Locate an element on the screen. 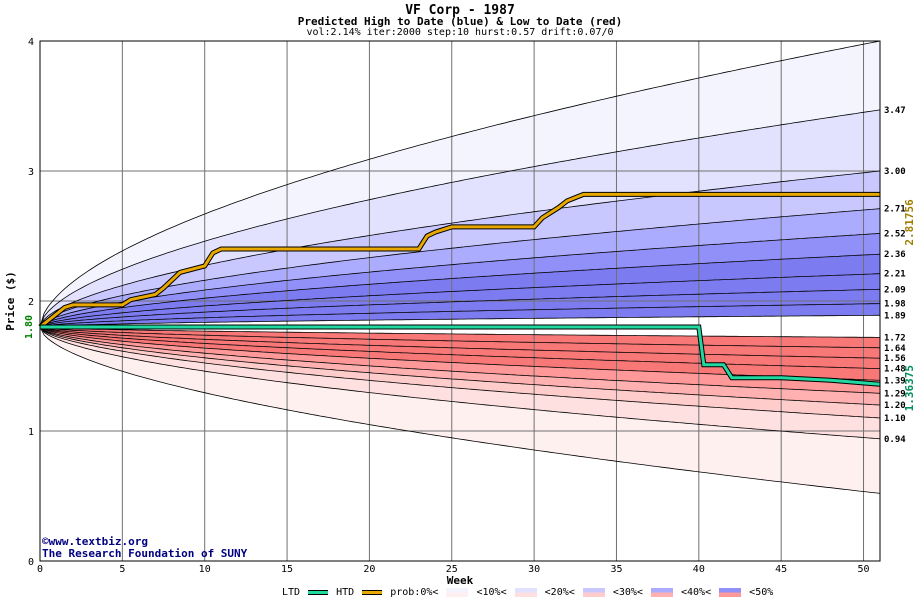 The image size is (920, 600). x-tick-label: 50 is located at coordinates (864, 569).